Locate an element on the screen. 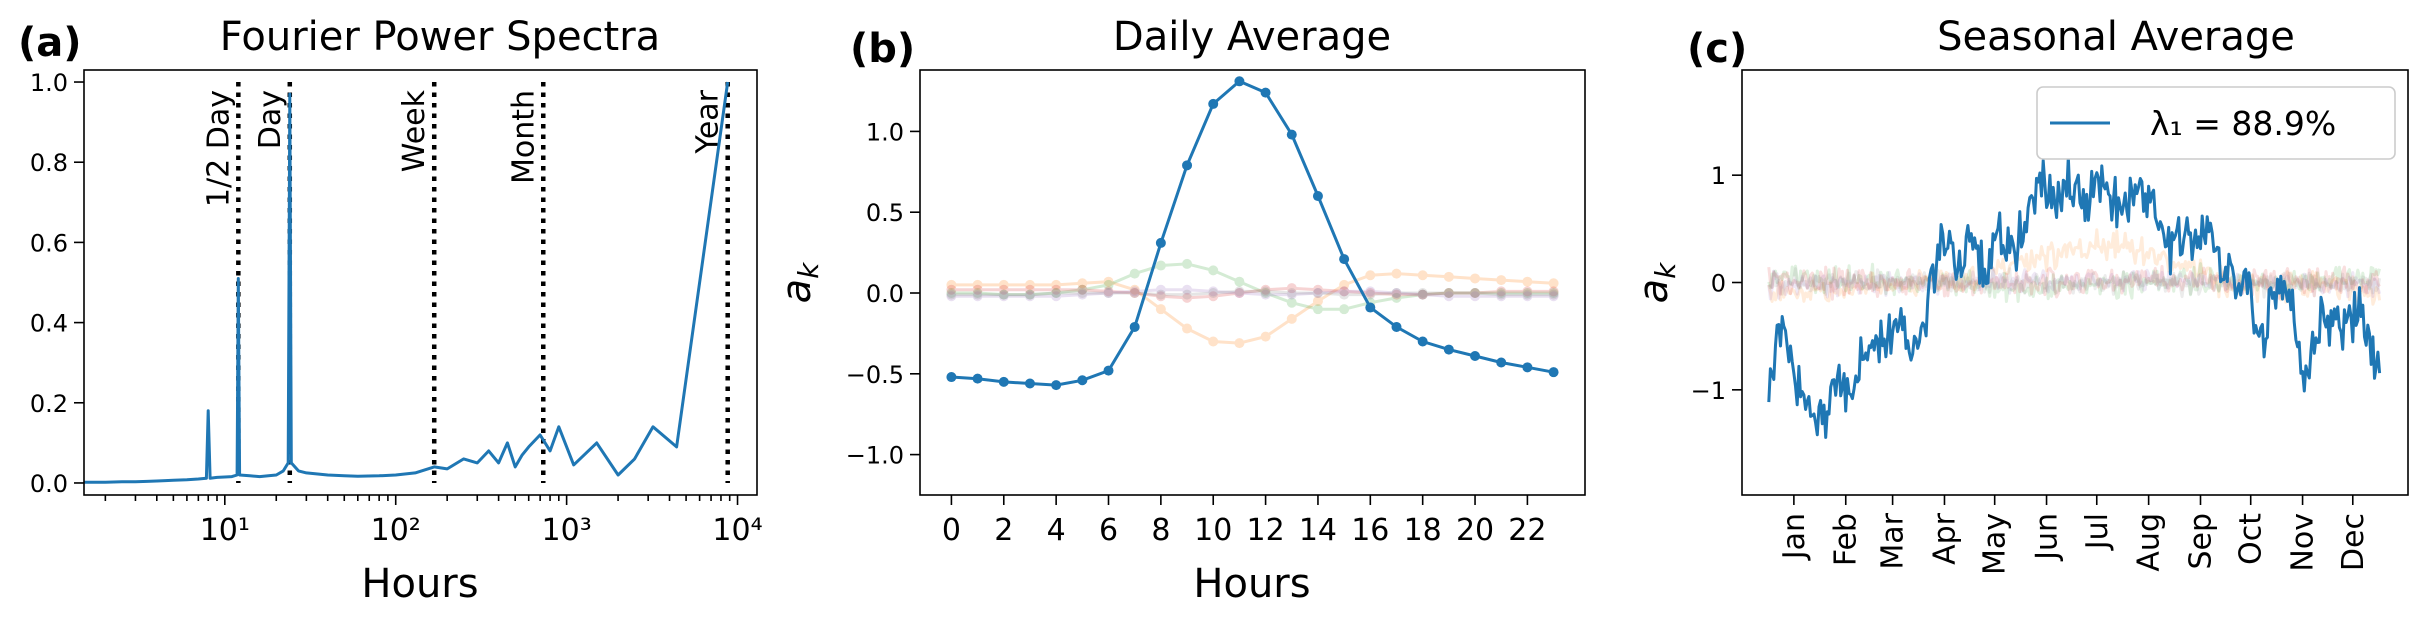 This screenshot has width=2426, height=623. month-tick-label: Jun is located at coordinates (2047, 537).